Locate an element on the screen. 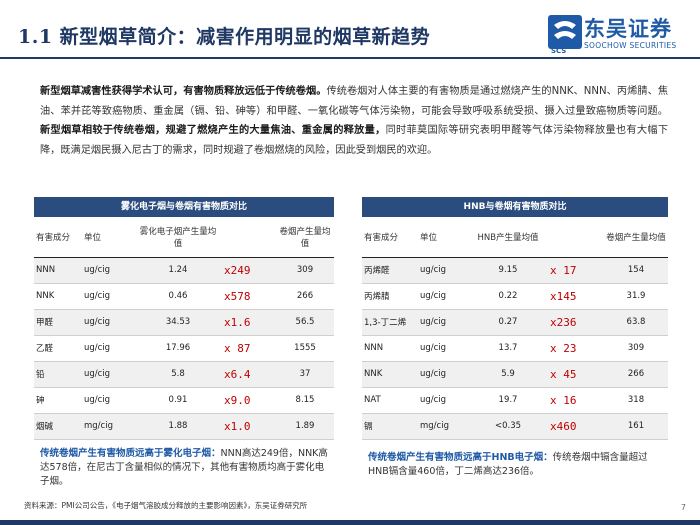 This screenshot has width=700, height=525. cell-multiplier: x249 is located at coordinates (249, 270).